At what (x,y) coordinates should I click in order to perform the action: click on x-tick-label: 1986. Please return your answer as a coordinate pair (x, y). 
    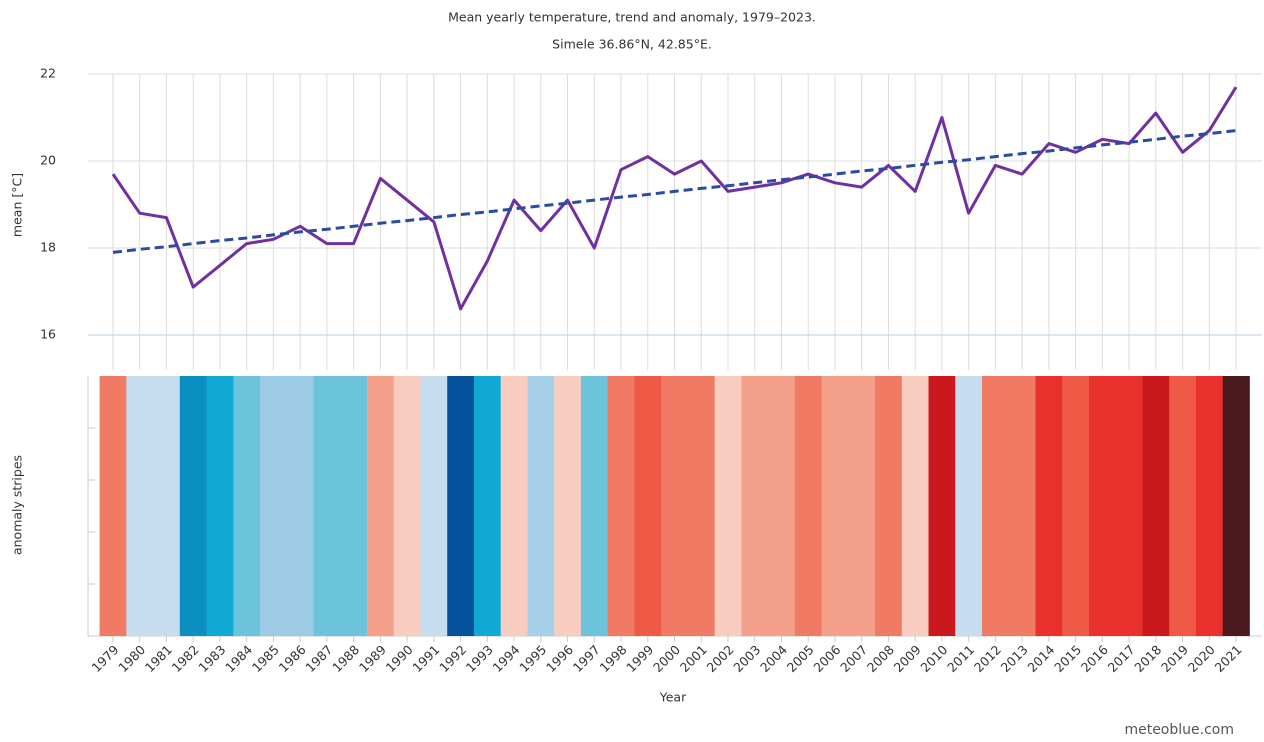
    Looking at the image, I should click on (292, 658).